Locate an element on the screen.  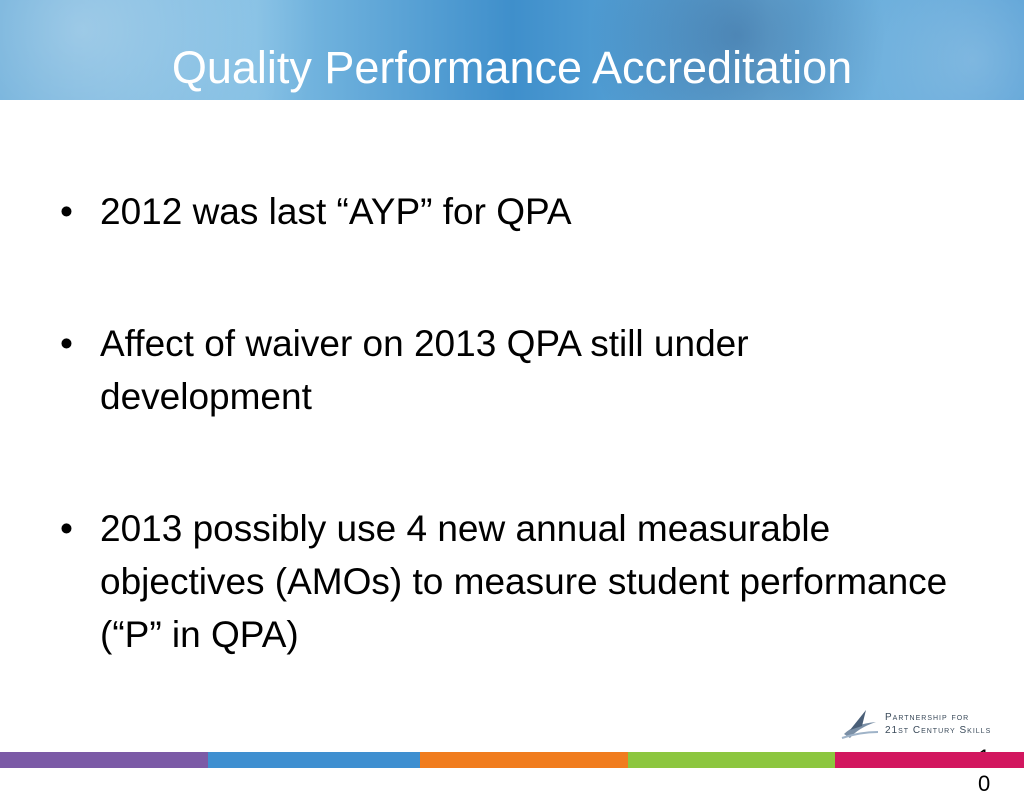
header-banner: Quality Performance Accreditation is located at coordinates (512, 50).